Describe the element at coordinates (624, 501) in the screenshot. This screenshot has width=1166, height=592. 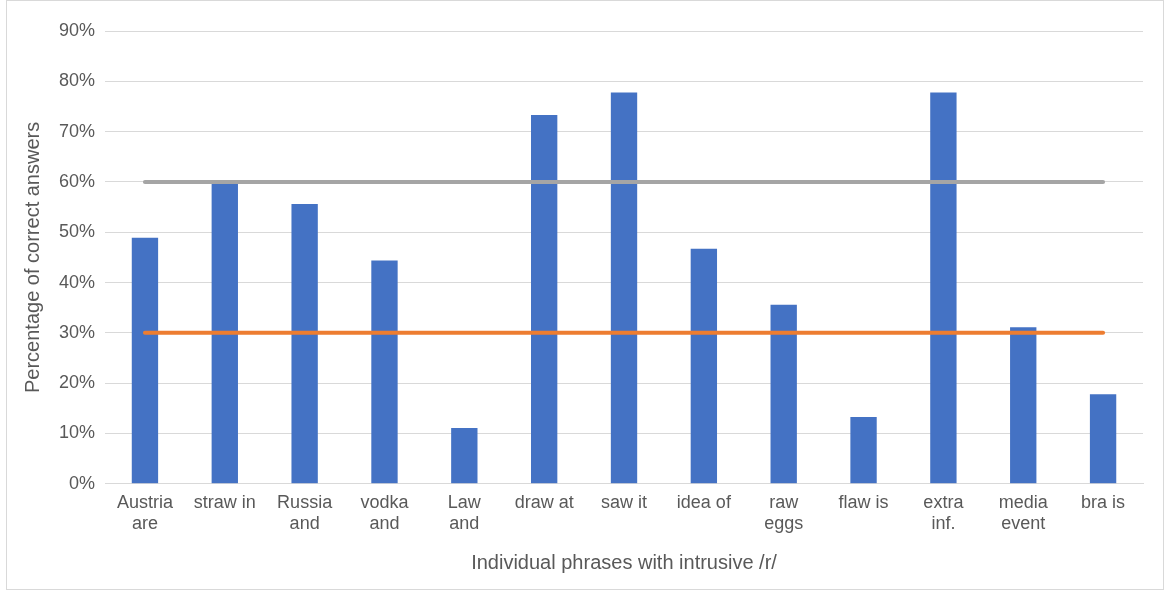
I see `x-tick-label: saw it` at that location.